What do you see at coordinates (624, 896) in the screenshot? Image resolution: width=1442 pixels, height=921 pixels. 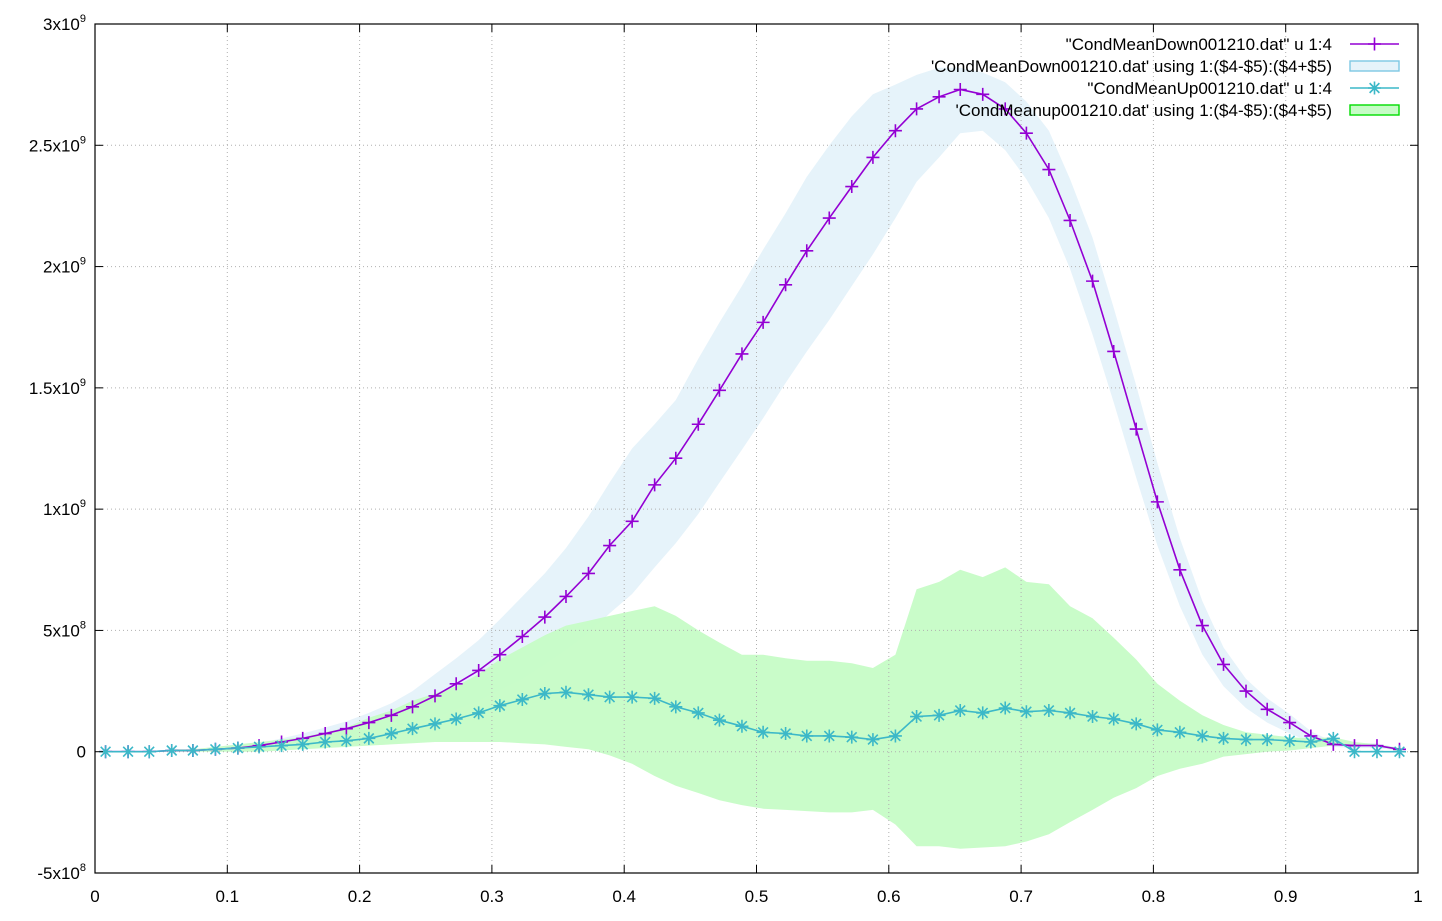 I see `x-tick-label: 0.4` at bounding box center [624, 896].